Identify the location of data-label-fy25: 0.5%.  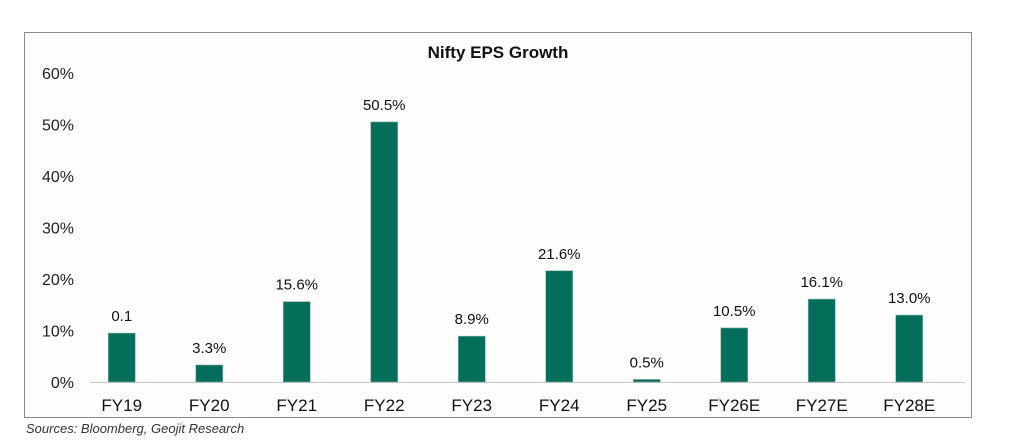
(647, 362).